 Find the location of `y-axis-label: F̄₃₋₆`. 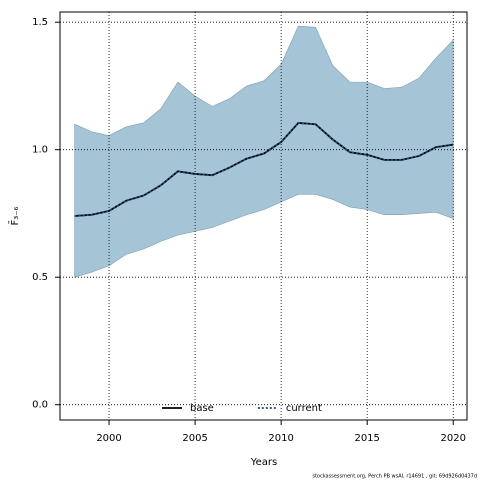

y-axis-label: F̄₃₋₆ is located at coordinates (14, 215).